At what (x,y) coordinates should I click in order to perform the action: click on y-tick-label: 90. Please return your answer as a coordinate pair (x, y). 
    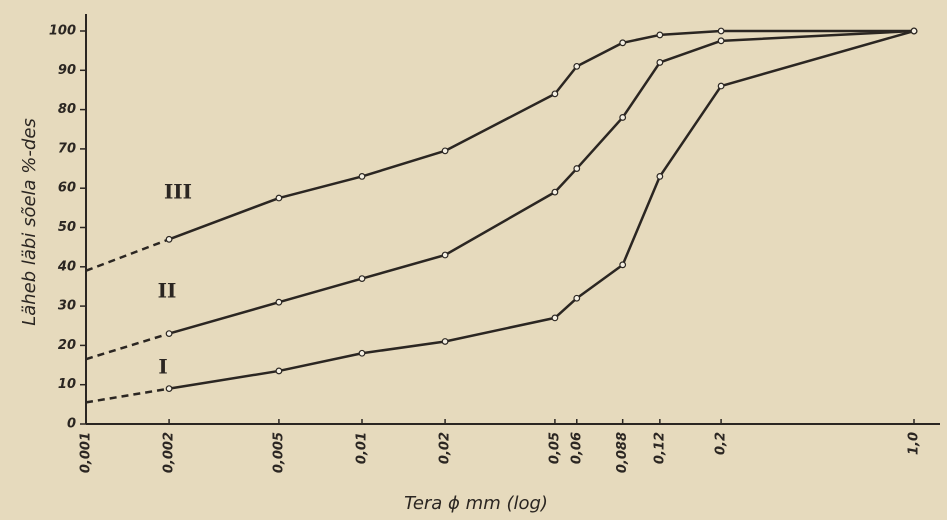
    Looking at the image, I should click on (67, 70).